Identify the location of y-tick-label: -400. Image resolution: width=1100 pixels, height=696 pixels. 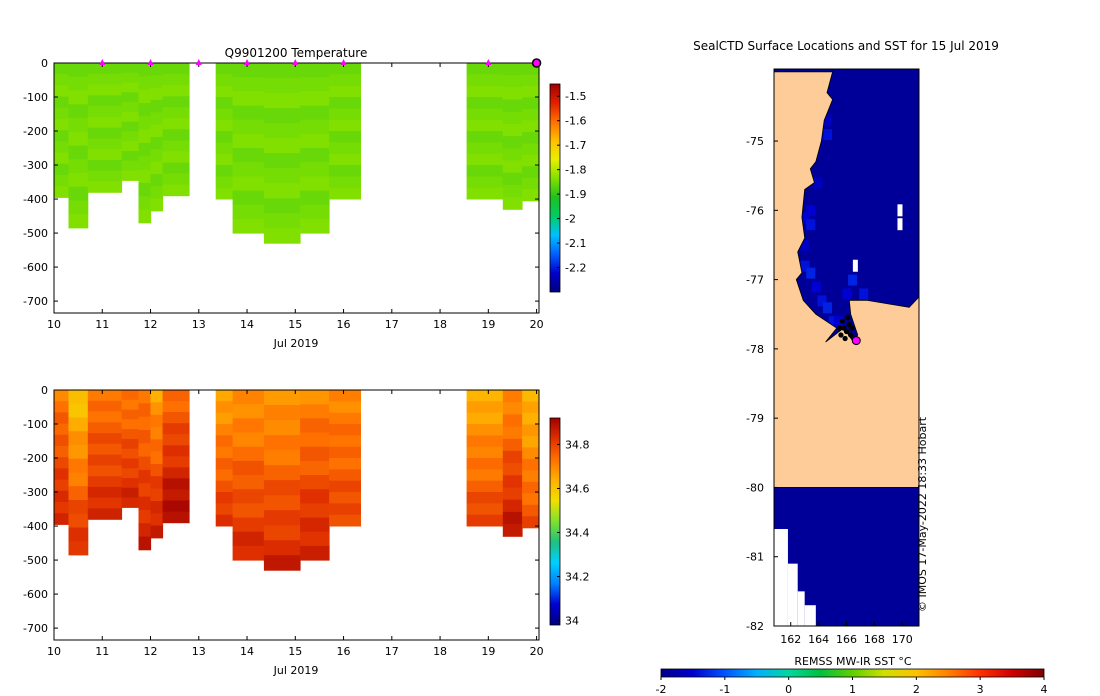
(35, 526).